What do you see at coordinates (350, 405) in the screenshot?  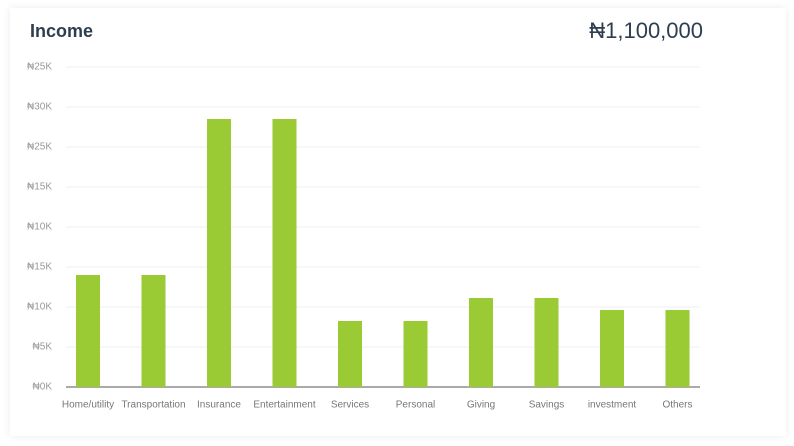 I see `x-tick-label: Services` at bounding box center [350, 405].